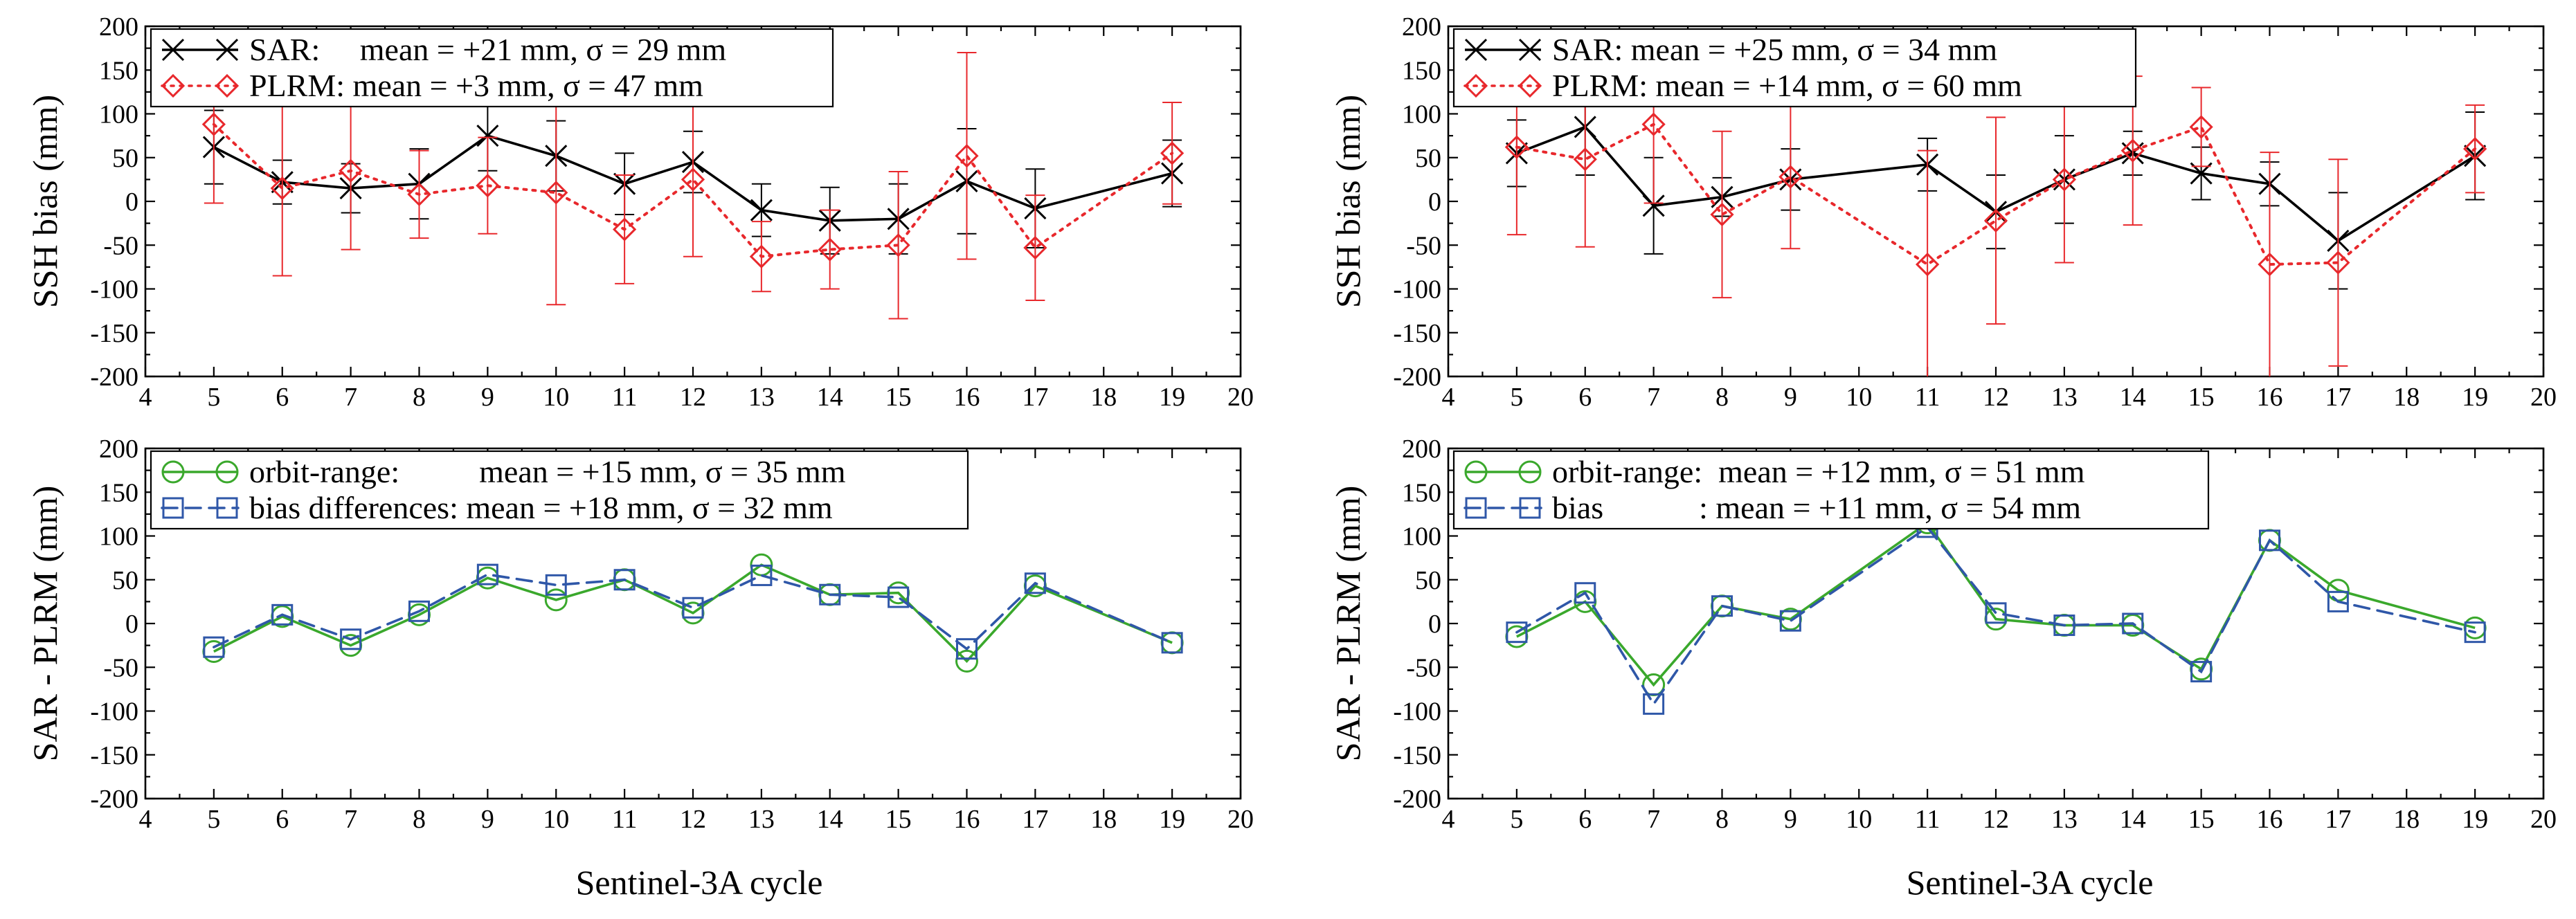 The height and width of the screenshot is (919, 2576). Describe the element at coordinates (214, 819) in the screenshot. I see `x-tick-label: 5` at that location.